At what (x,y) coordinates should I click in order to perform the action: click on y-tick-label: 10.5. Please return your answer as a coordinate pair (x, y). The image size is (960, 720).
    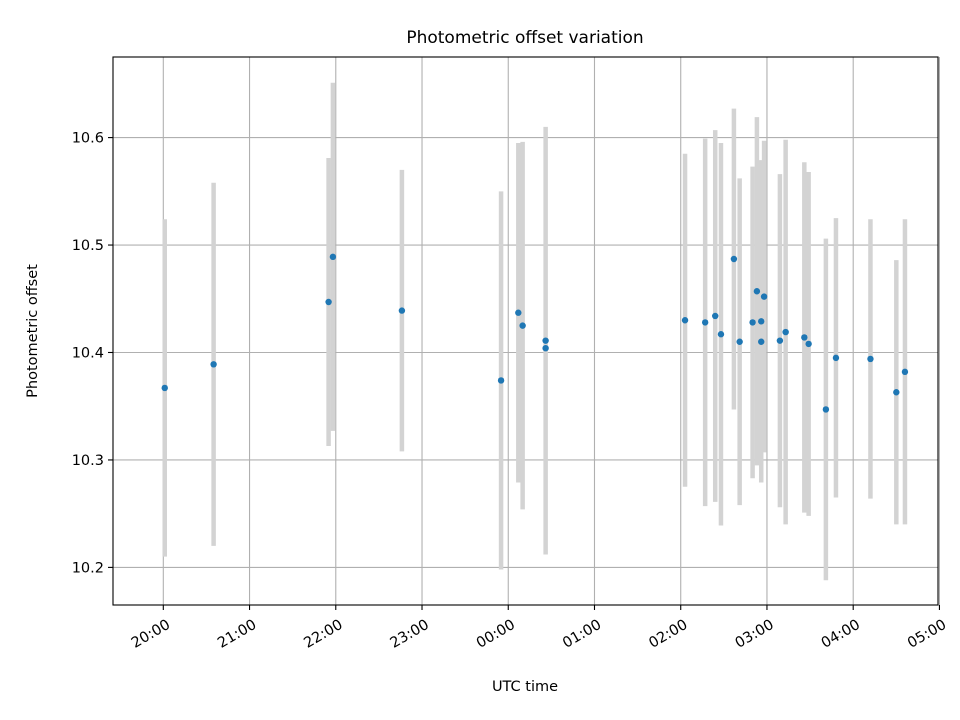
    Looking at the image, I should click on (88, 246).